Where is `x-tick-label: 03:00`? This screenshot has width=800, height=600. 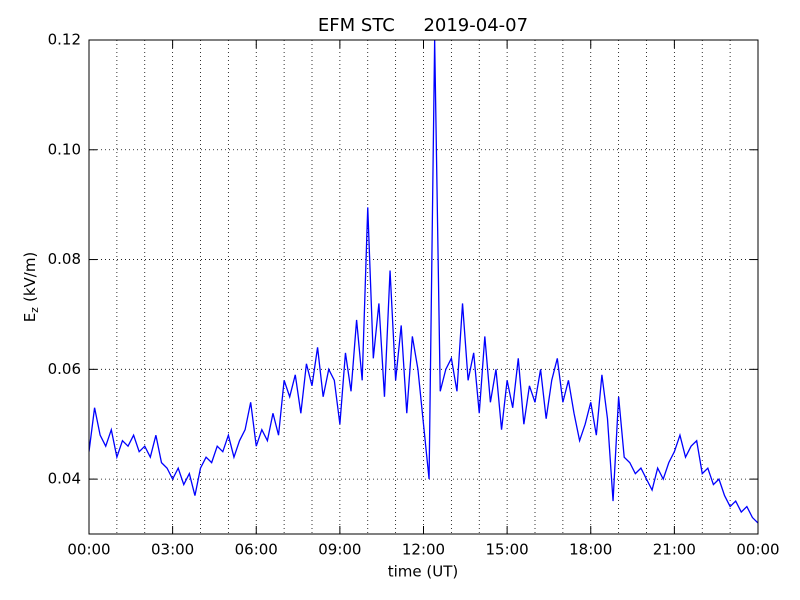 x-tick-label: 03:00 is located at coordinates (172, 550).